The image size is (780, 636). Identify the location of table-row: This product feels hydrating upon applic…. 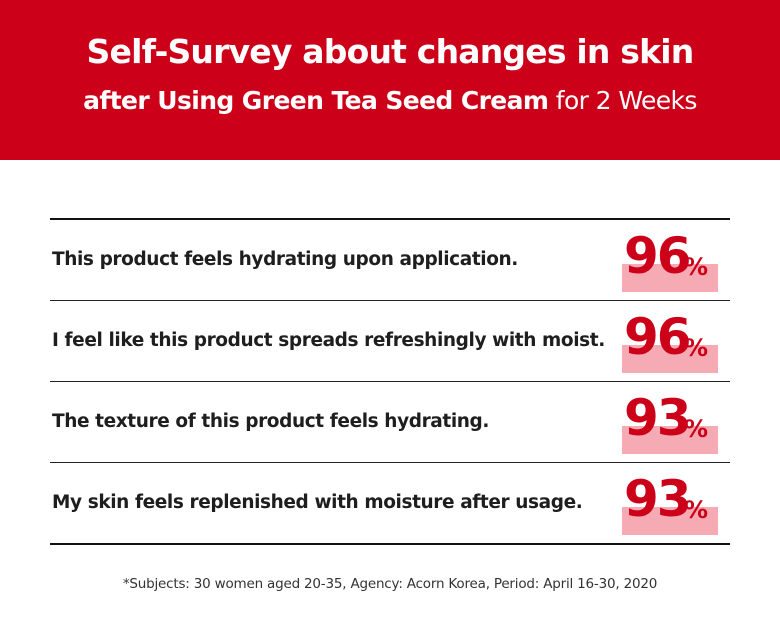
(390, 260).